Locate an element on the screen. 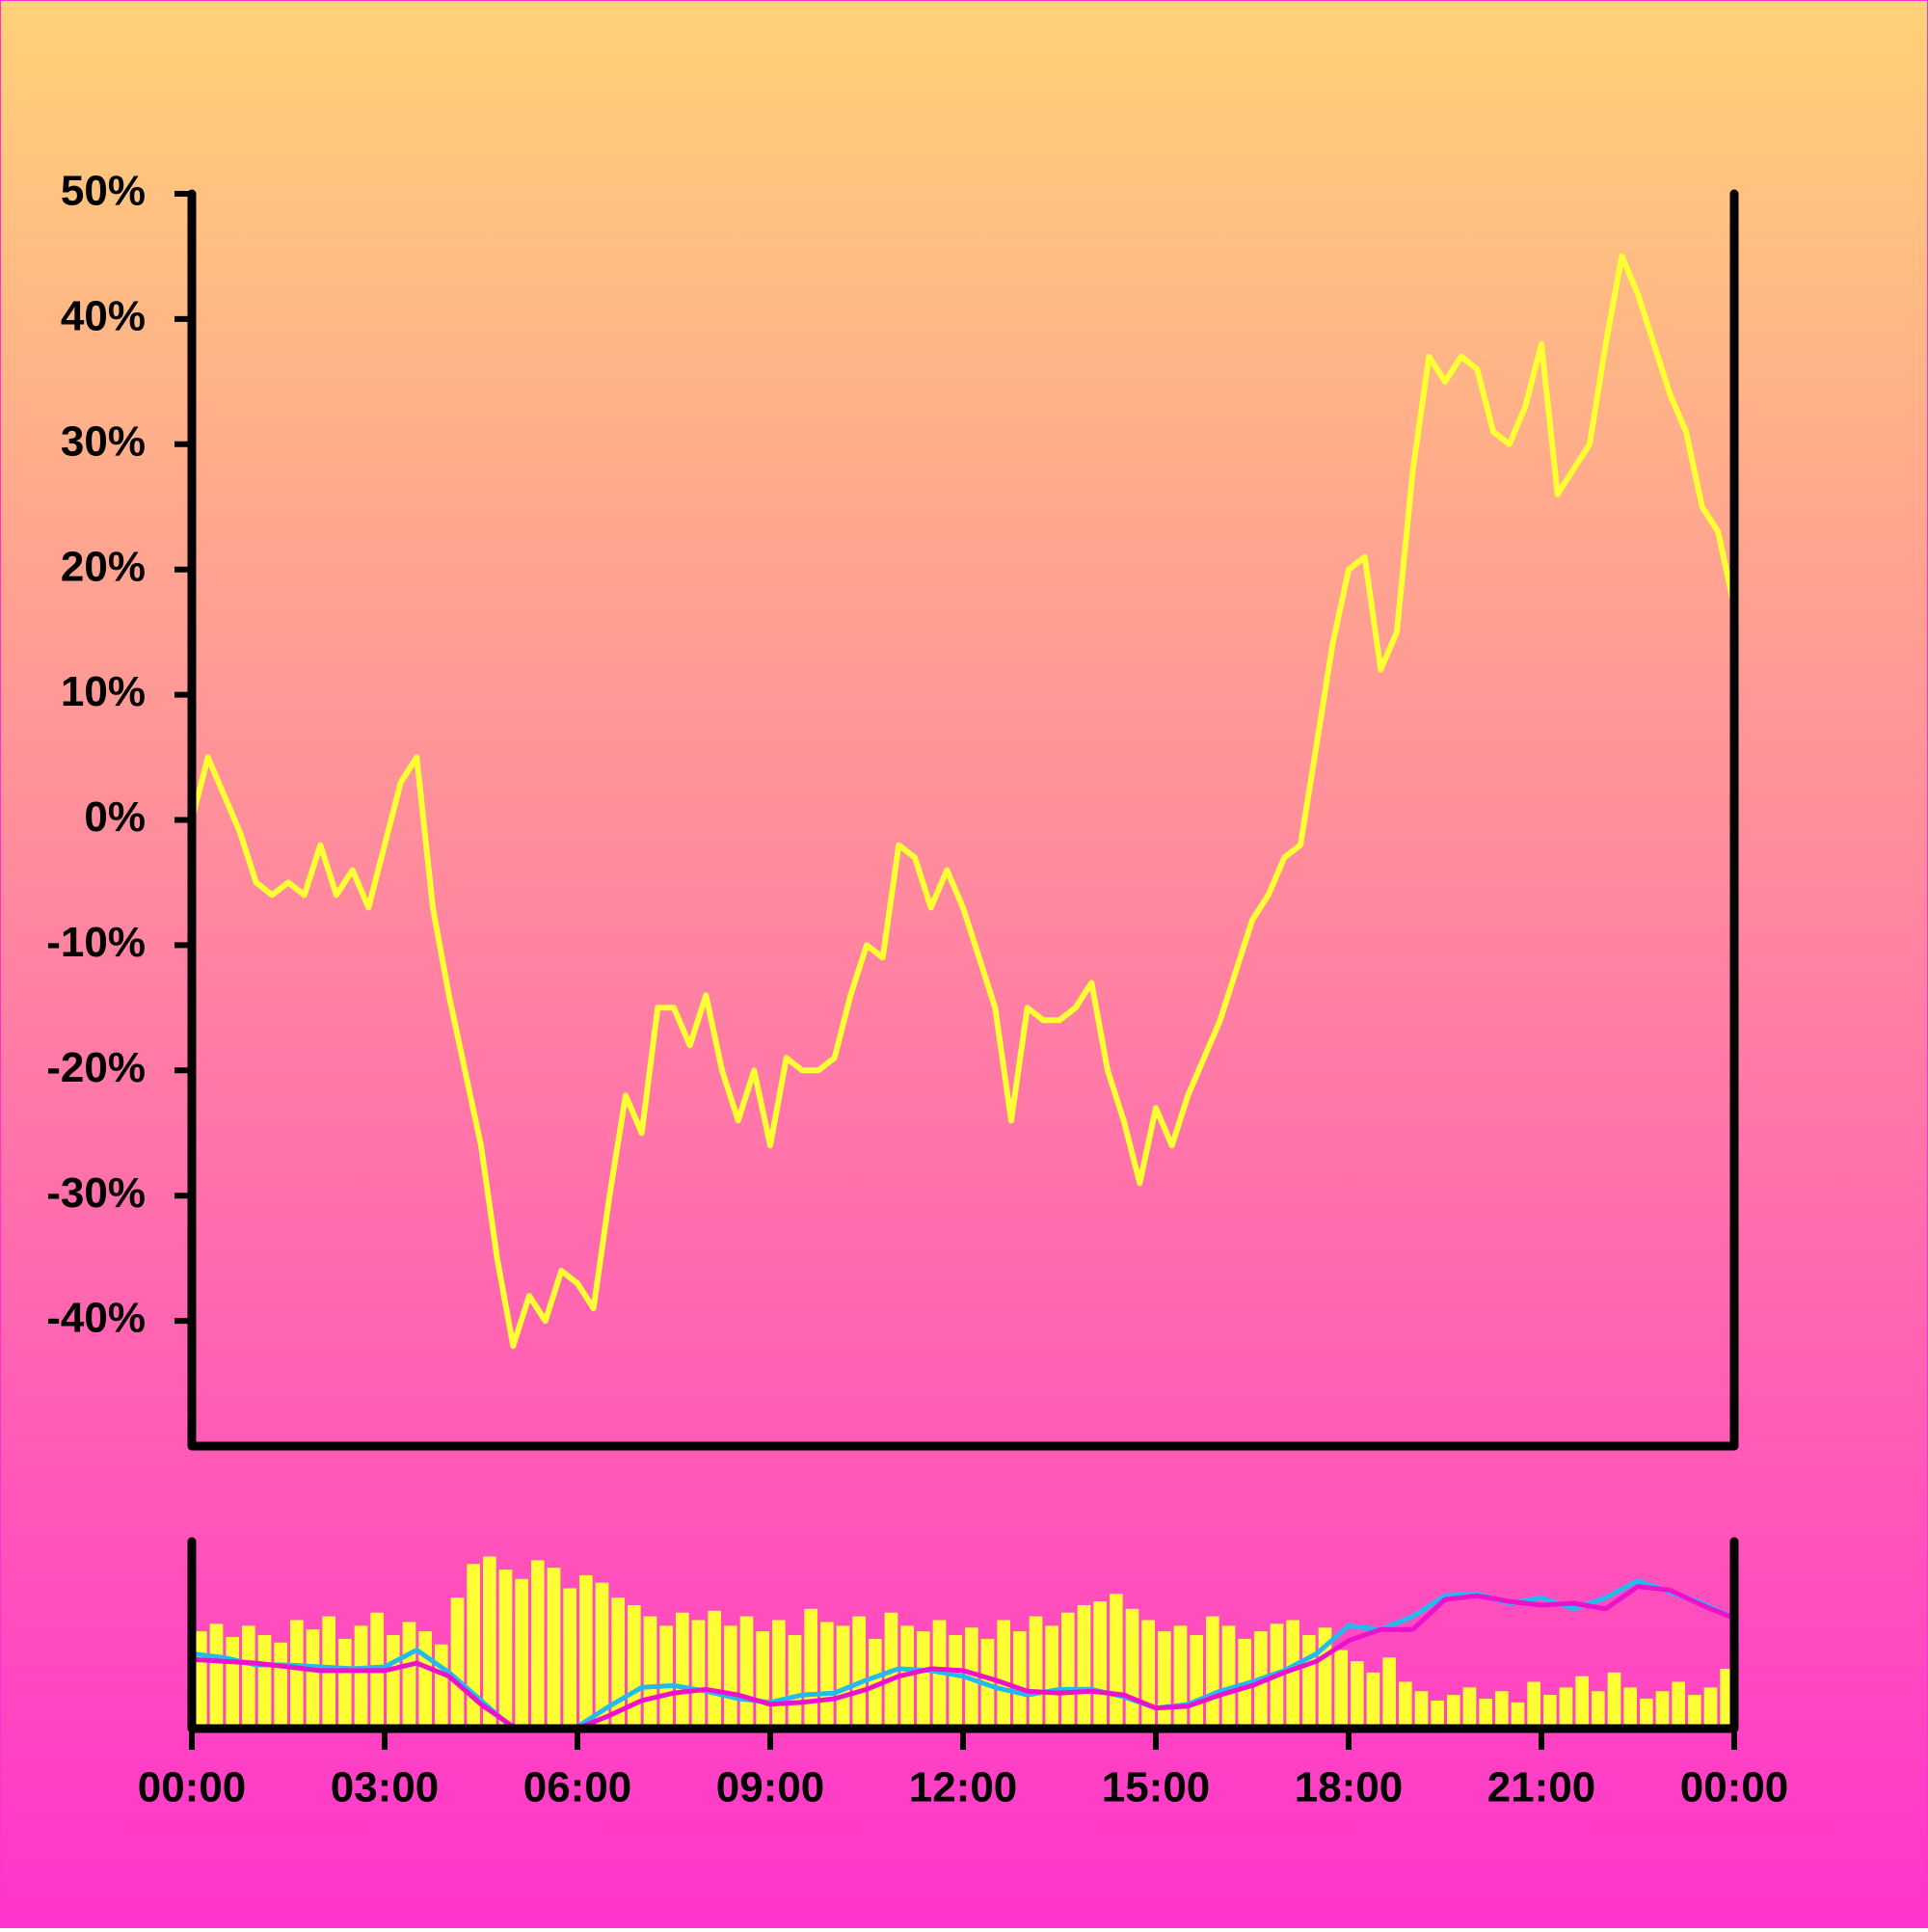  average-line is located at coordinates (963, 1658).